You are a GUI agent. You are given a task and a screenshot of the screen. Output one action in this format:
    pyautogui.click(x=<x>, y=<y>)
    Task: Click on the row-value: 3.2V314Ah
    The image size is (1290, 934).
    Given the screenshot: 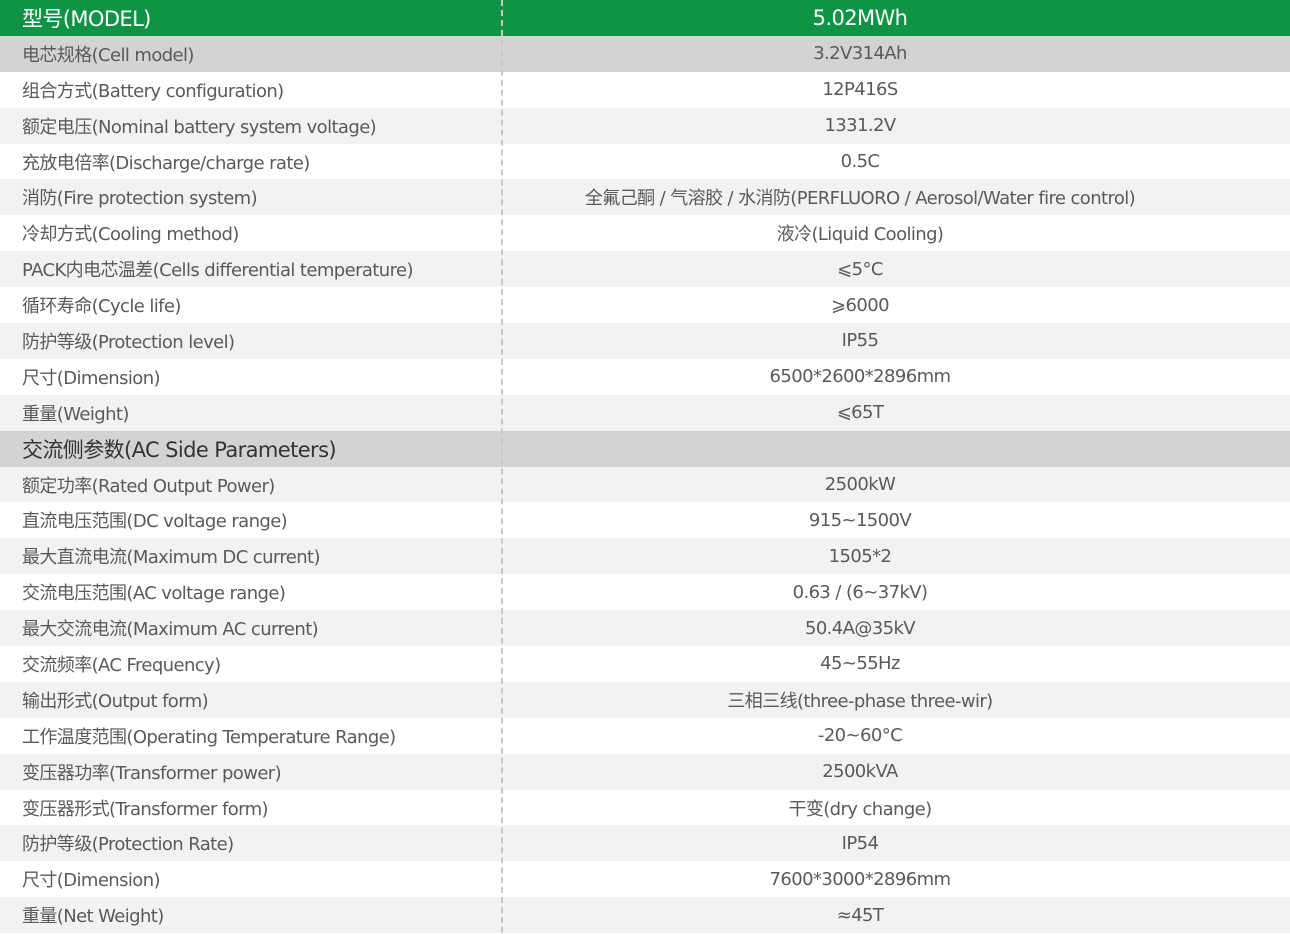 What is the action you would take?
    pyautogui.click(x=860, y=54)
    